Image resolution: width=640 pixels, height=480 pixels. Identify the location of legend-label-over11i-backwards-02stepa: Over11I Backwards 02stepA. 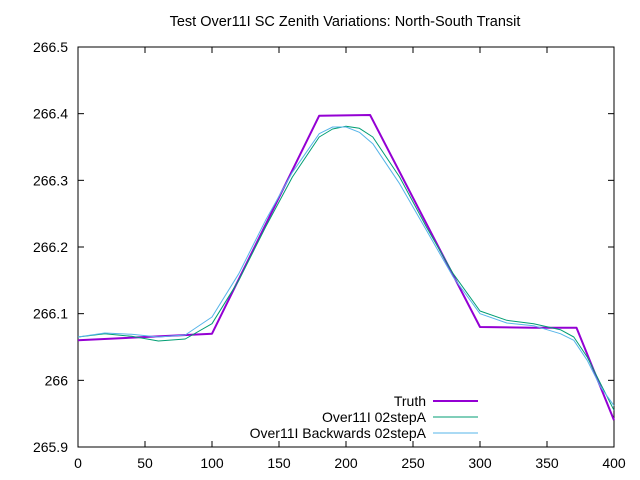
(338, 433).